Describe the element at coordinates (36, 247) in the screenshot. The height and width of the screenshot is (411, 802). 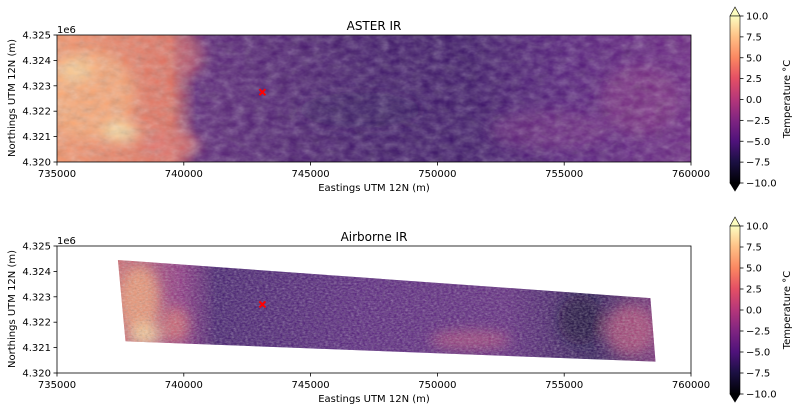
I see `airborne-y-tick-label: 4.325` at that location.